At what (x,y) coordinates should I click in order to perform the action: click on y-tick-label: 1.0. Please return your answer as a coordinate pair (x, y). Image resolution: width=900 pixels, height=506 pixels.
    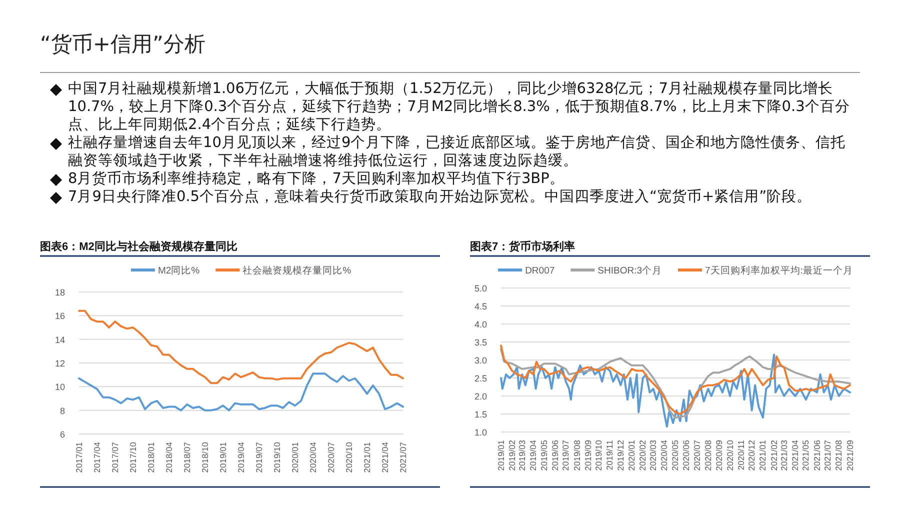
    Looking at the image, I should click on (480, 433).